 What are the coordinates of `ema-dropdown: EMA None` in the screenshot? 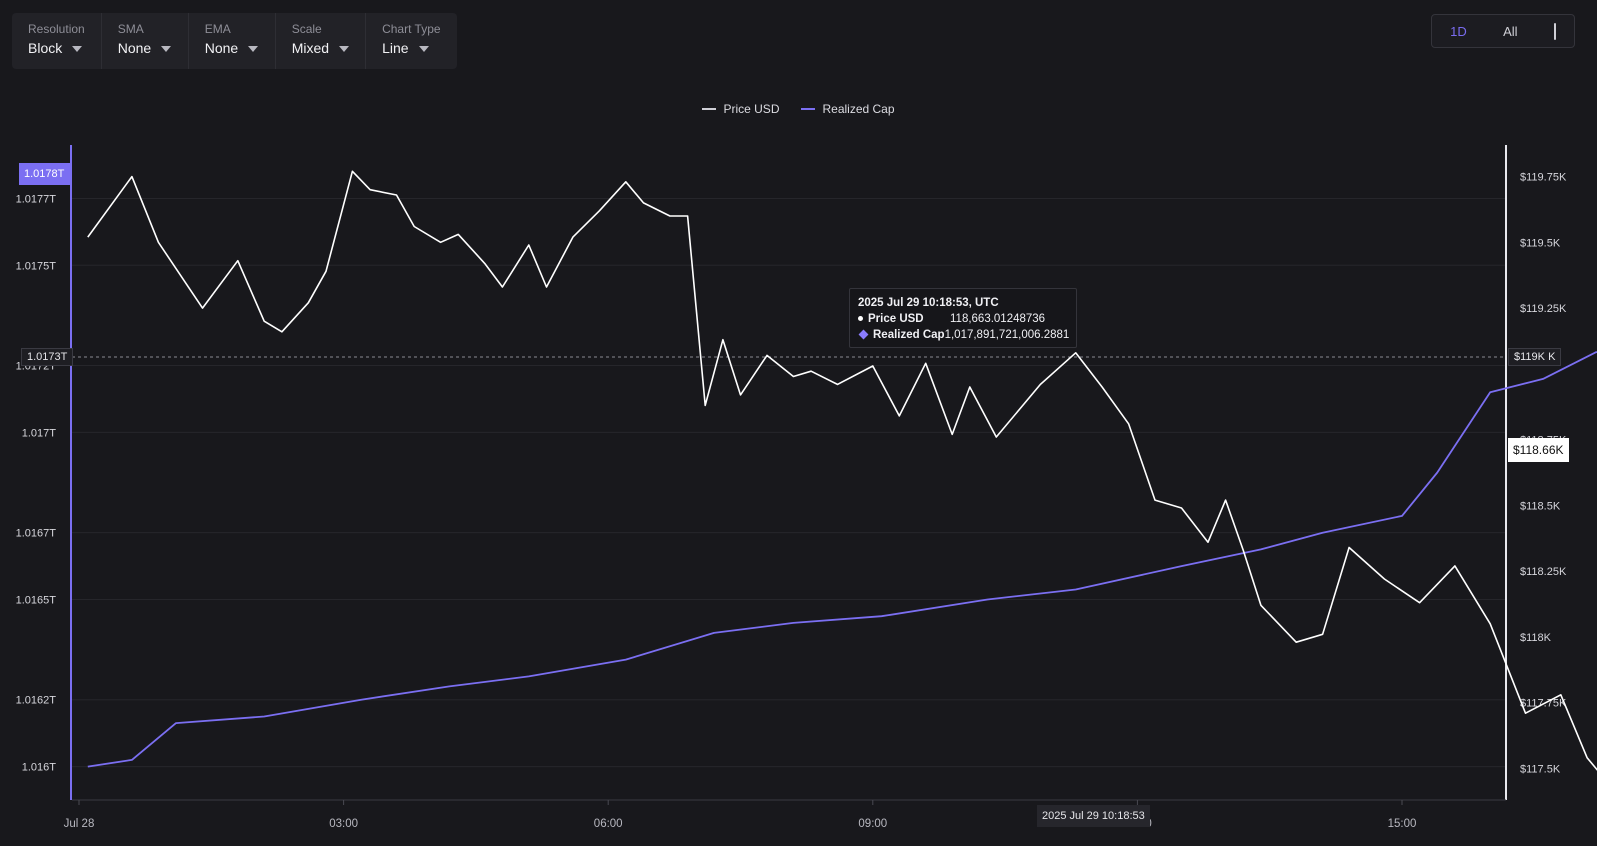 It's located at (232, 41).